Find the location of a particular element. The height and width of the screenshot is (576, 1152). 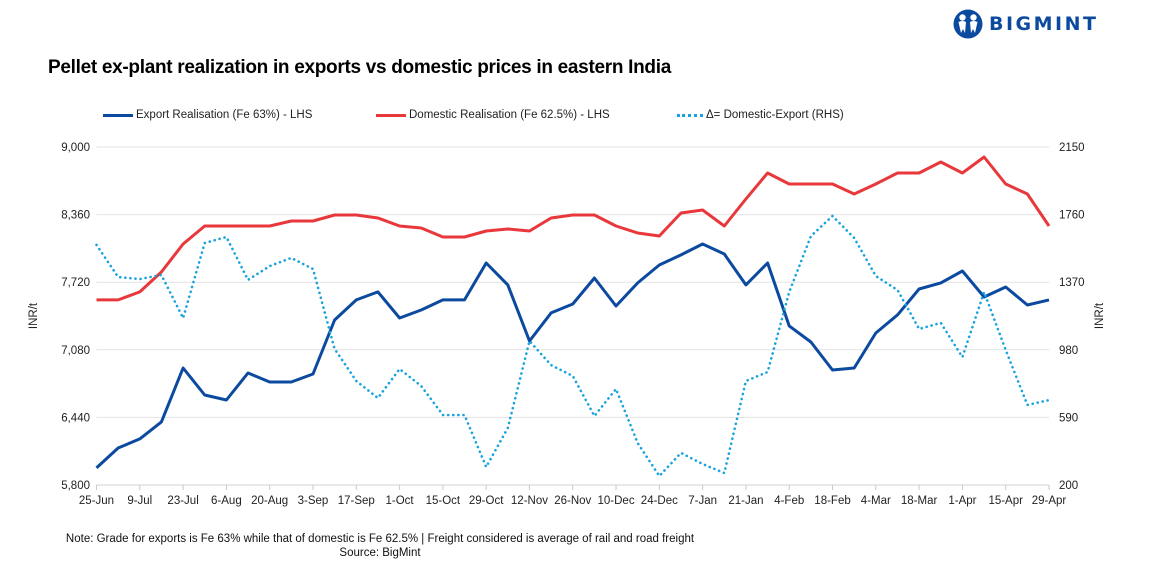

y-tick-label-right: 1370 is located at coordinates (1072, 283).